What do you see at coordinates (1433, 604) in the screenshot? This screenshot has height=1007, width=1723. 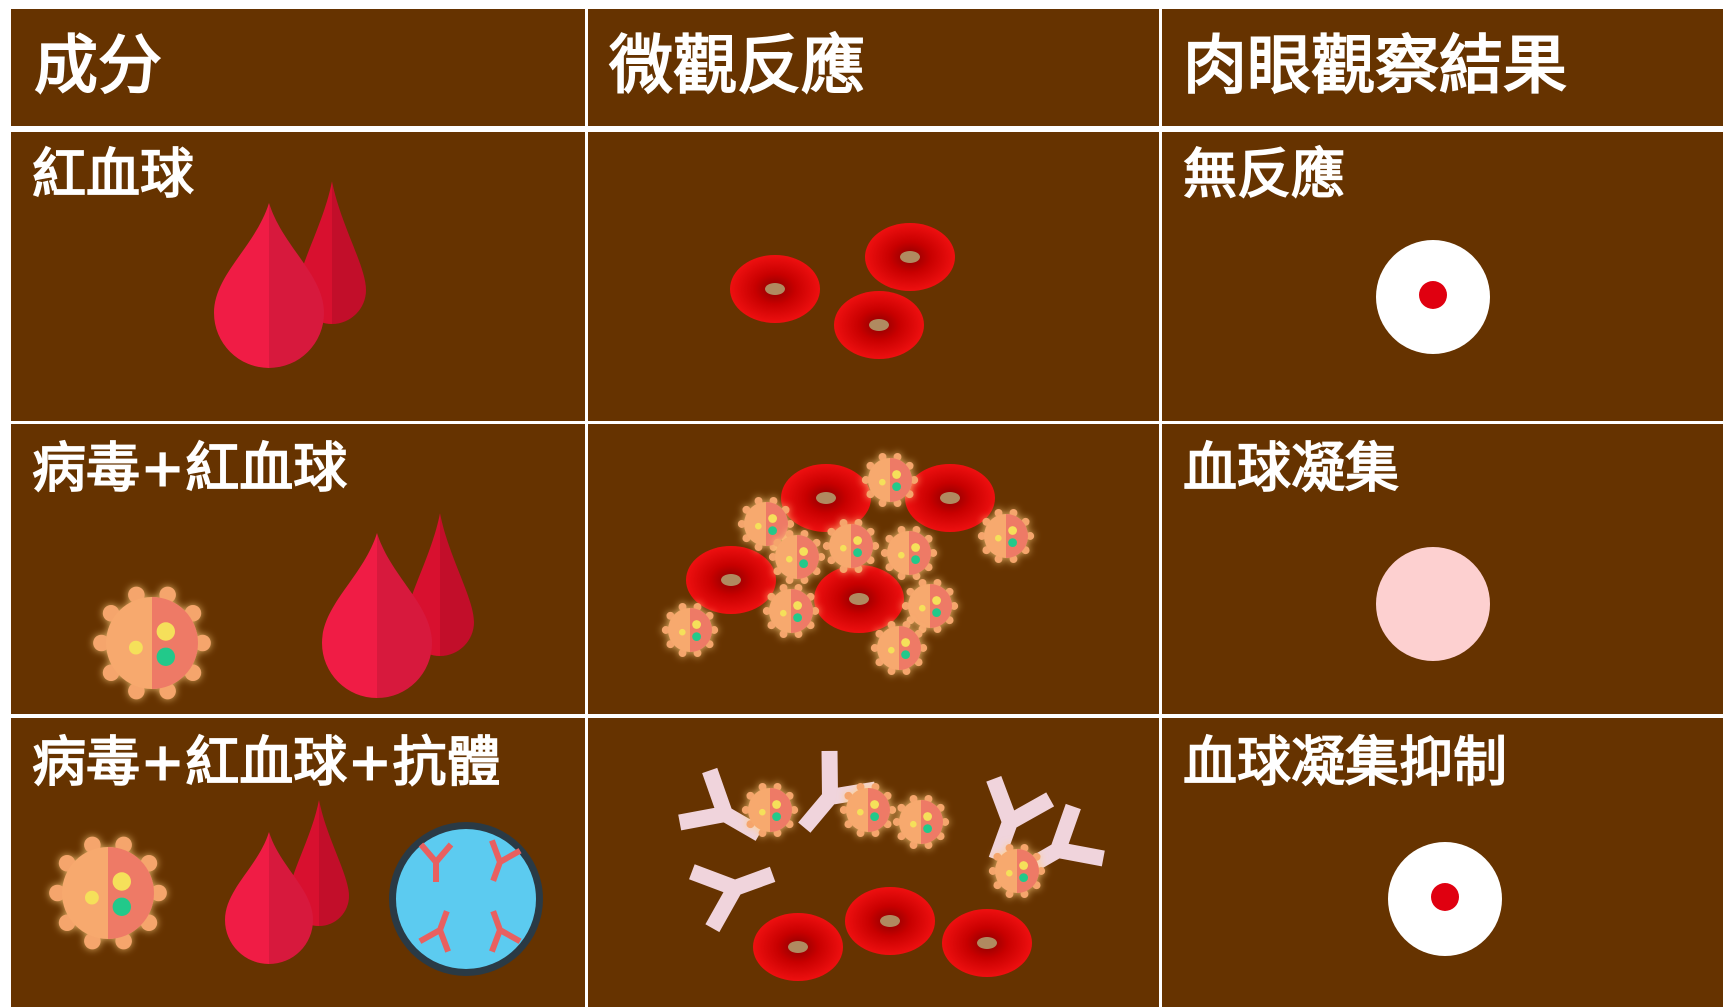 I see `result-plate` at bounding box center [1433, 604].